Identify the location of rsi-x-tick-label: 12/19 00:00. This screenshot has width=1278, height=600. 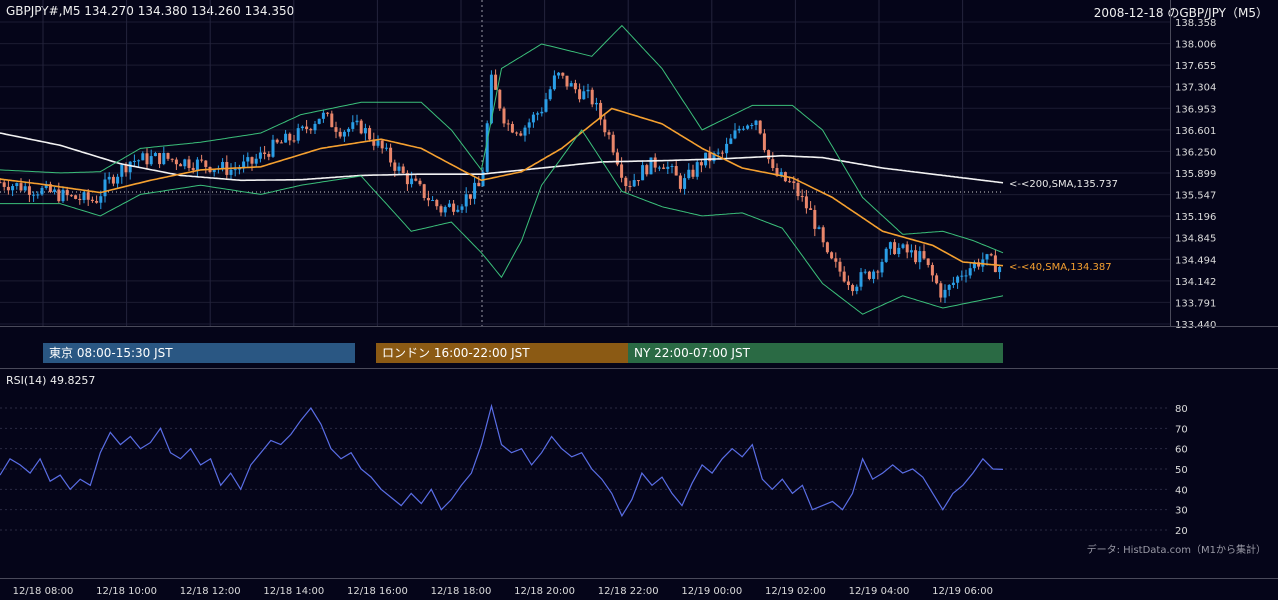
(711, 591).